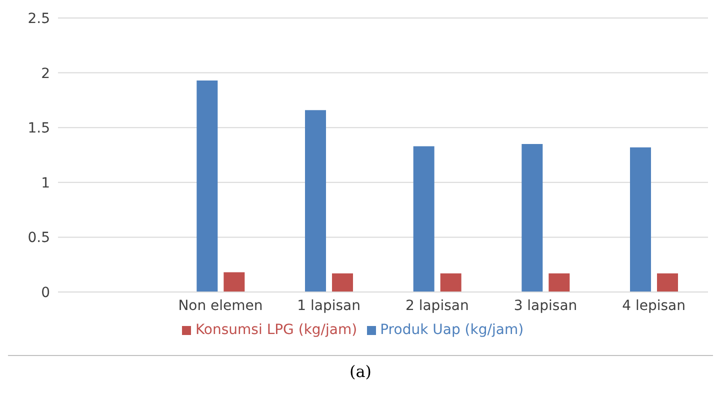  Describe the element at coordinates (546, 306) in the screenshot. I see `x-tick-label: 3 lapisan` at that location.